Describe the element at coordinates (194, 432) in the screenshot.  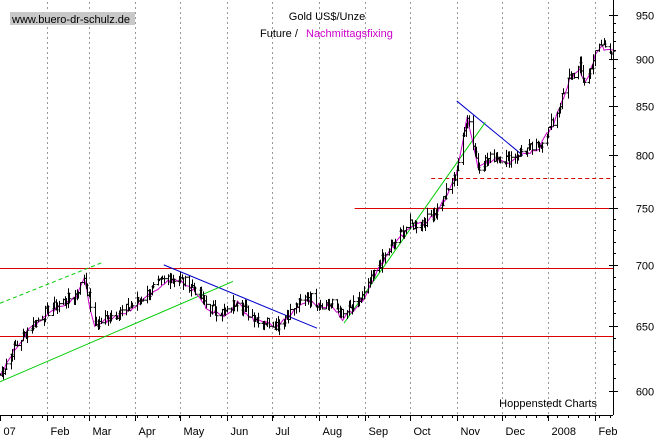
I see `x-tick-label-4: May` at that location.